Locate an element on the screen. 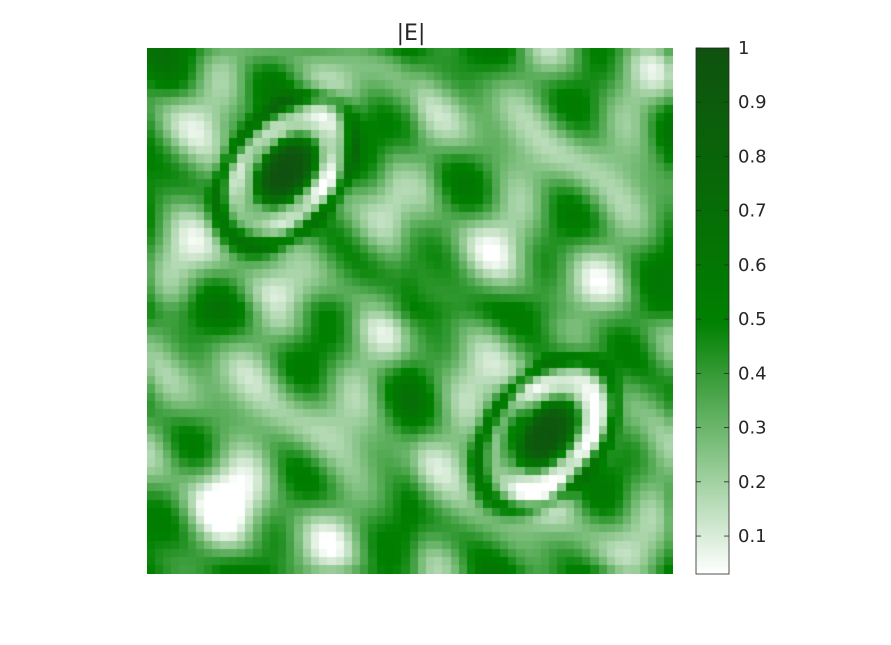 This screenshot has height=645, width=891. colorbar-tick-label: 0.5 is located at coordinates (752, 319).